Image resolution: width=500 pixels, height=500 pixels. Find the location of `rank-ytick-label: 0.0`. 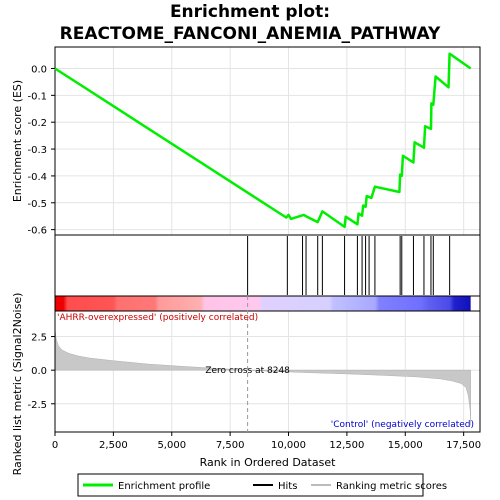

rank-ytick-label: 0.0 is located at coordinates (39, 371).